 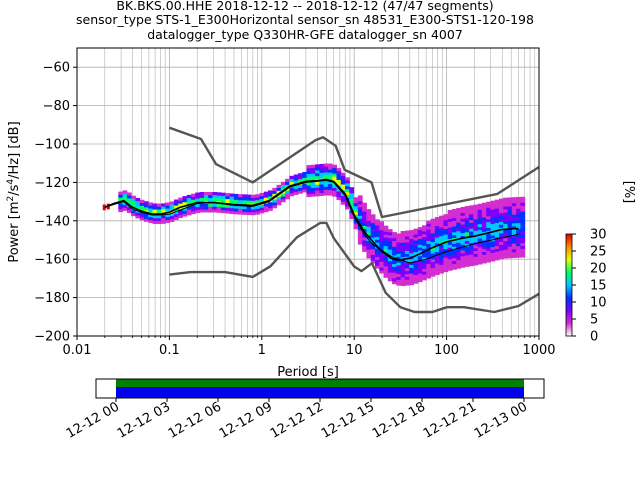 I want to click on time-tick-label: 12-13 00, so click(x=501, y=420).